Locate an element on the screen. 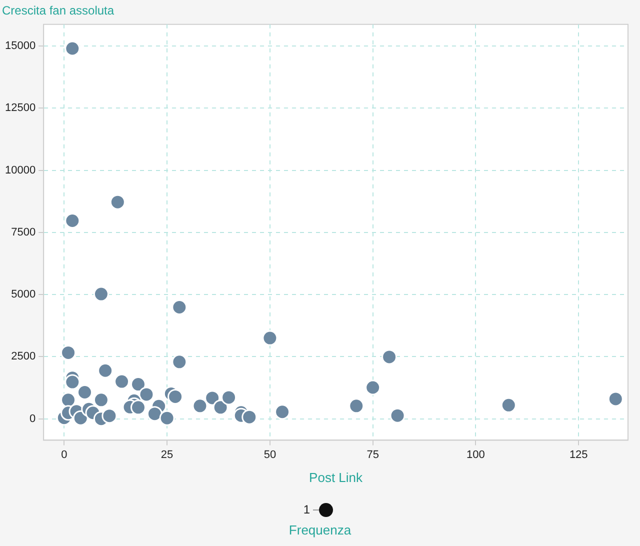 This screenshot has height=546, width=640. chart-title: Crescita fan assoluta is located at coordinates (58, 11).